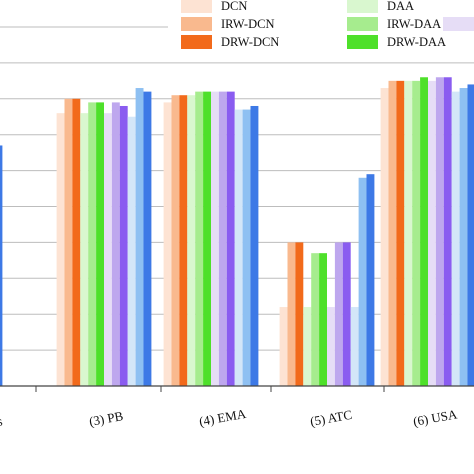 The image size is (474, 474). What do you see at coordinates (435, 417) in the screenshot?
I see `x-tick-label: (6) USA` at bounding box center [435, 417].